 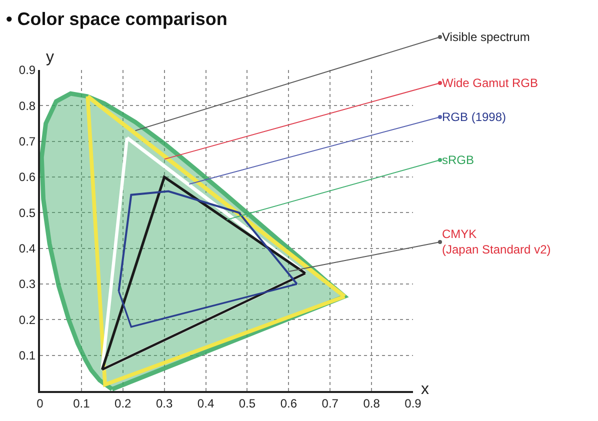 I want to click on y-tick-label: 0.5, so click(x=27, y=213).